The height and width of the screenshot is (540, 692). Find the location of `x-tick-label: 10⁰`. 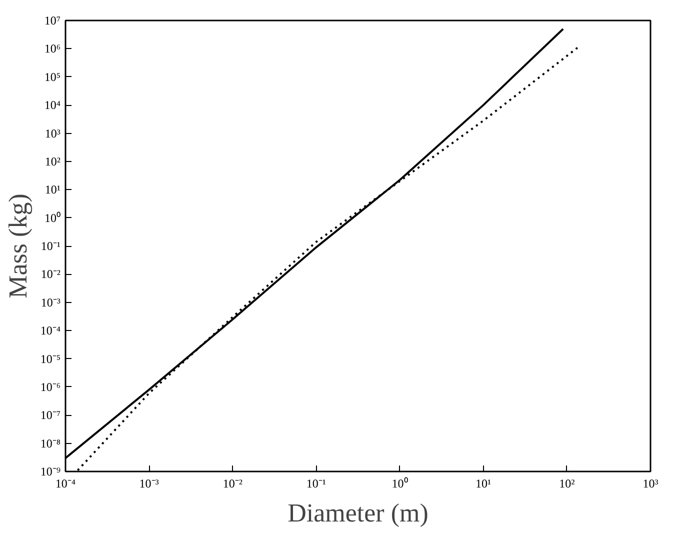

x-tick-label: 10⁰ is located at coordinates (400, 483).